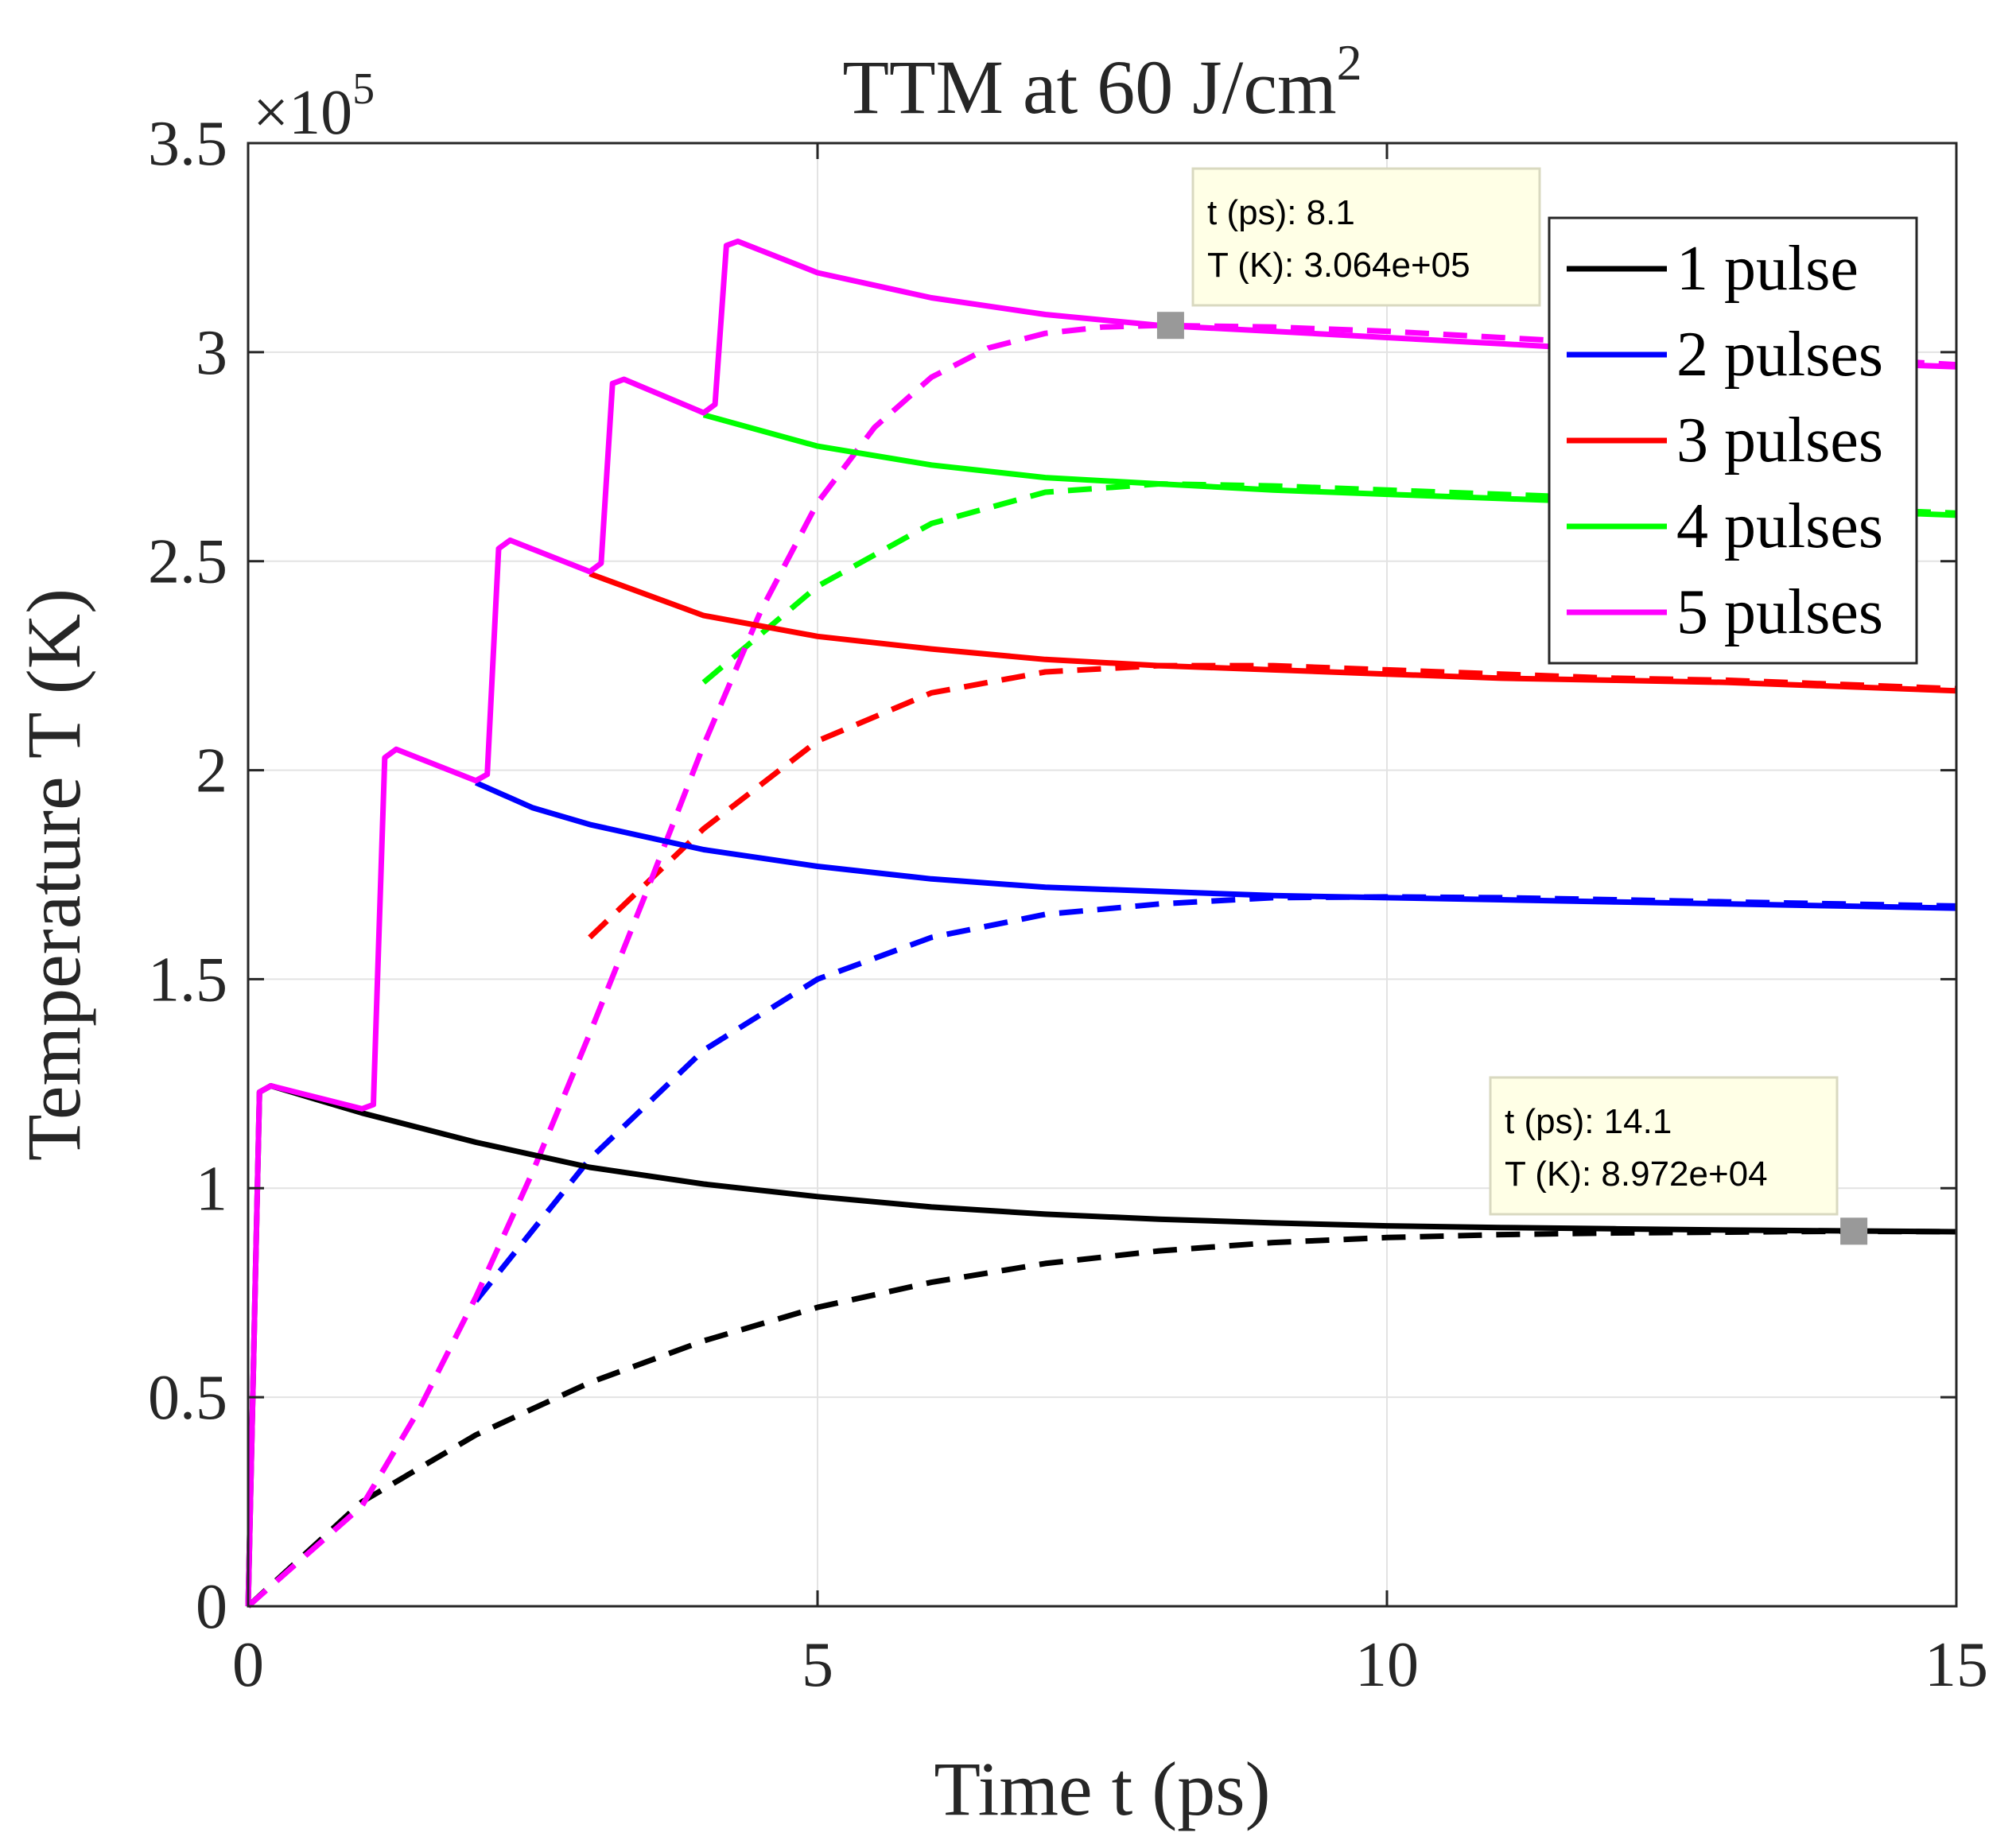  What do you see at coordinates (1957, 1665) in the screenshot?
I see `x-tick-label: 15` at bounding box center [1957, 1665].